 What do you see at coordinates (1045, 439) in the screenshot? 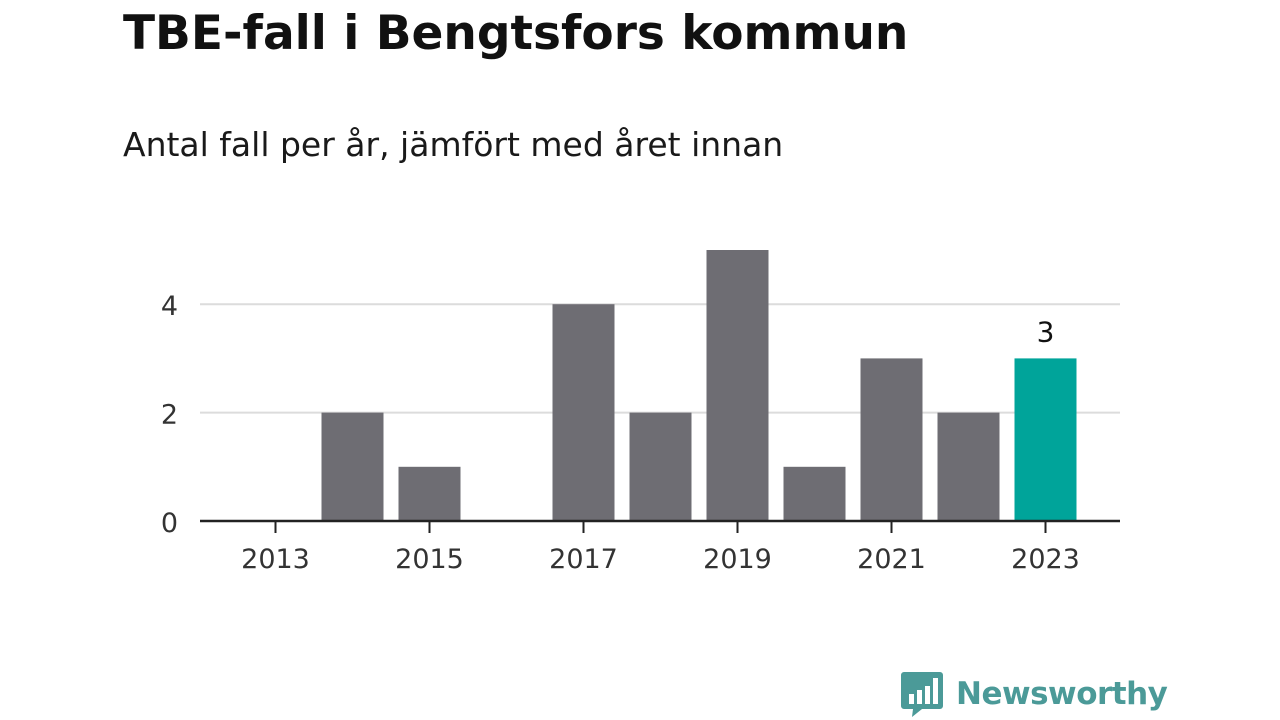
I see `bar-2023` at bounding box center [1045, 439].